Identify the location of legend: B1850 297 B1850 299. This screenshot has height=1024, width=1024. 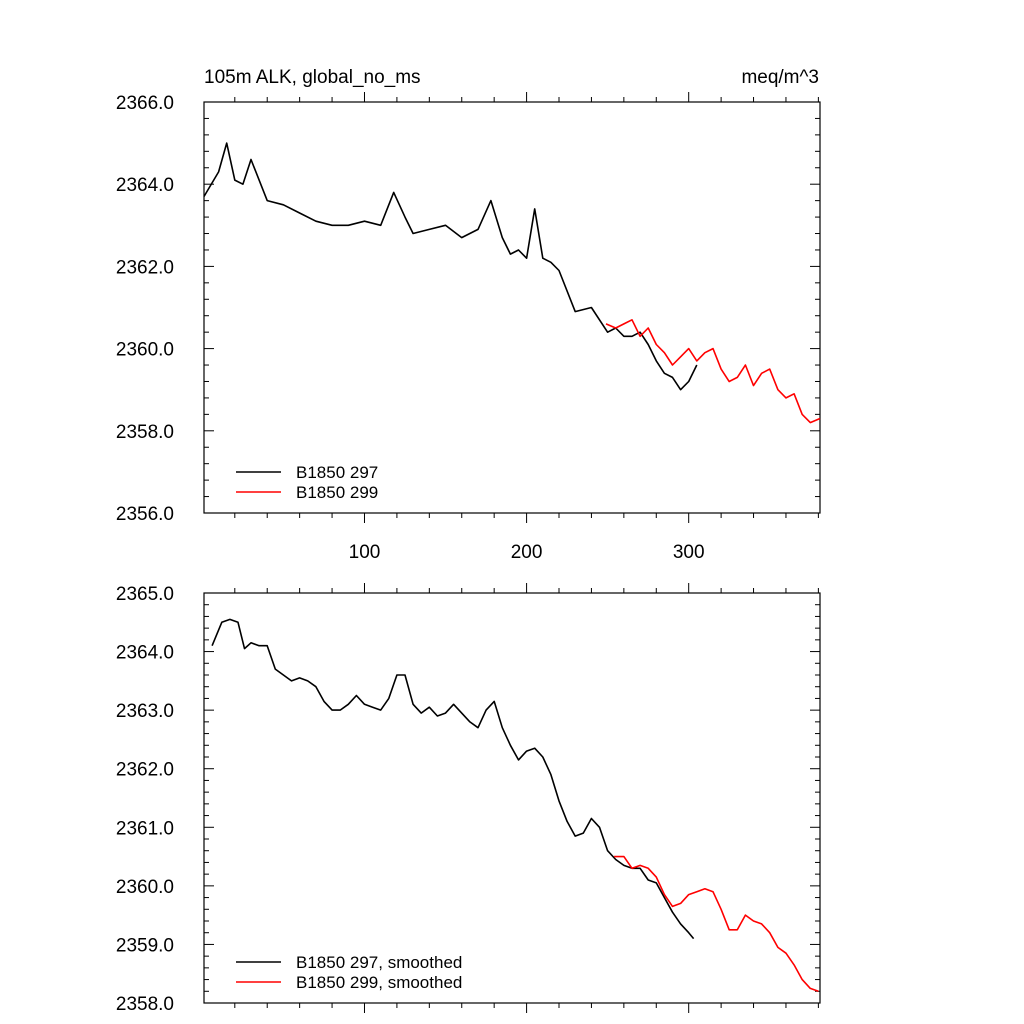
(307, 482).